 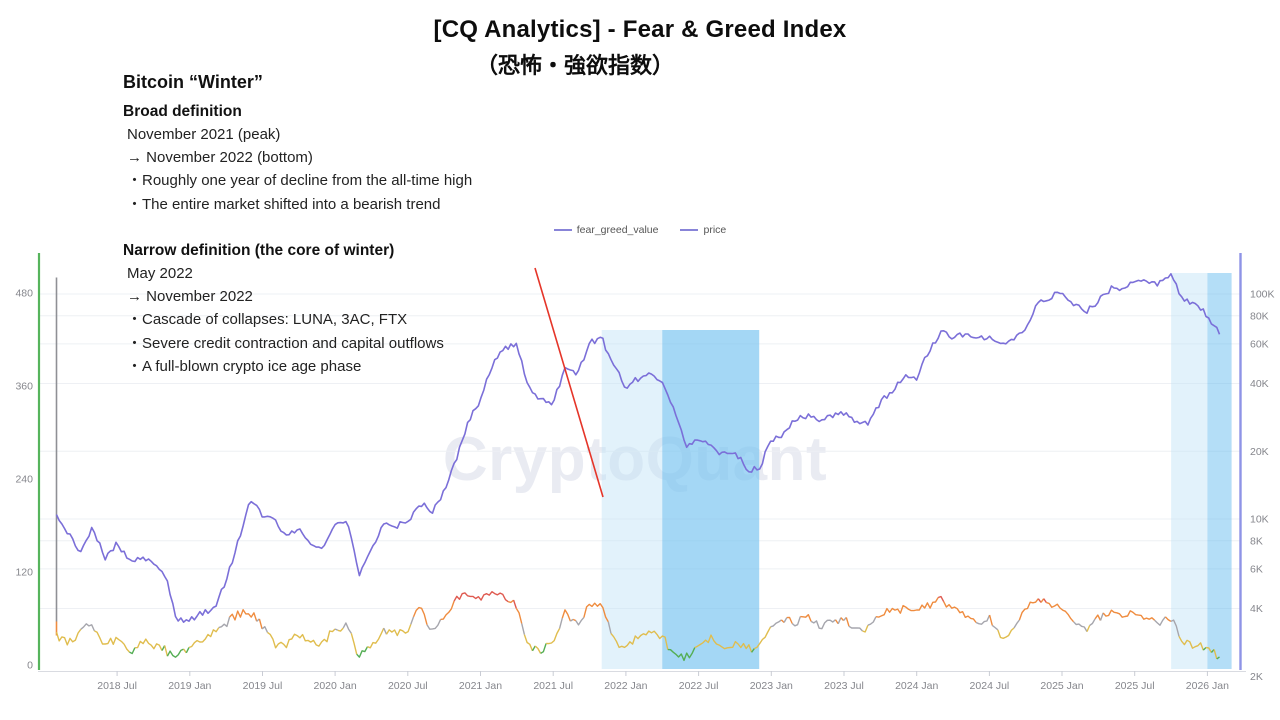 I want to click on red-annotation-line, so click(x=569, y=382).